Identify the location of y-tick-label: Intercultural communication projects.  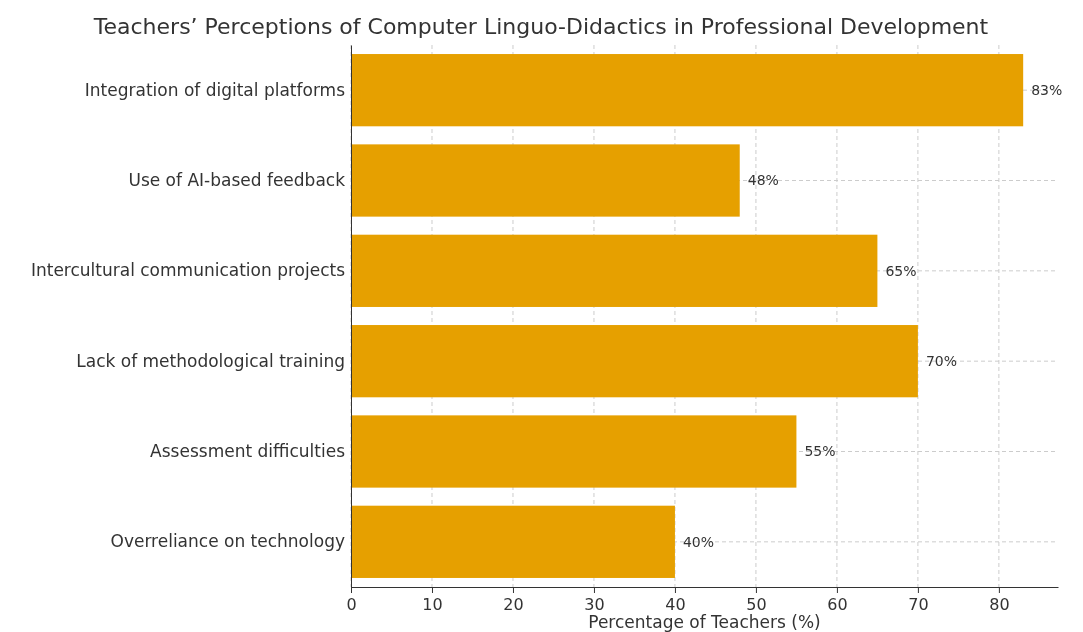
(188, 270).